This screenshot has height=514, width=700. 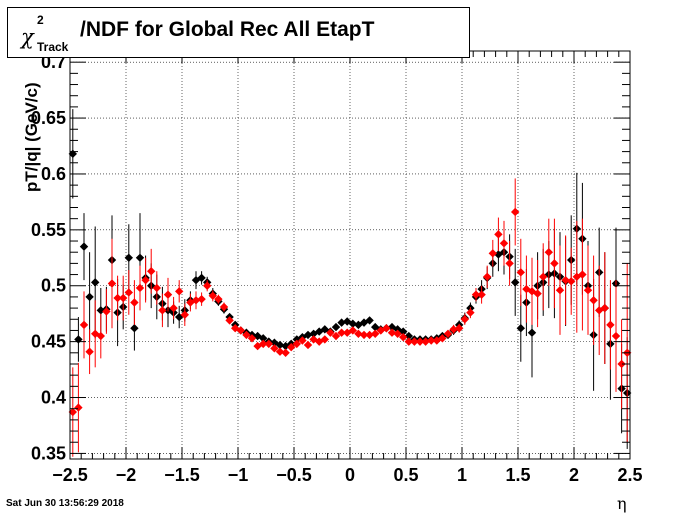 What do you see at coordinates (70, 475) in the screenshot?
I see `x-tick-label: −2.5` at bounding box center [70, 475].